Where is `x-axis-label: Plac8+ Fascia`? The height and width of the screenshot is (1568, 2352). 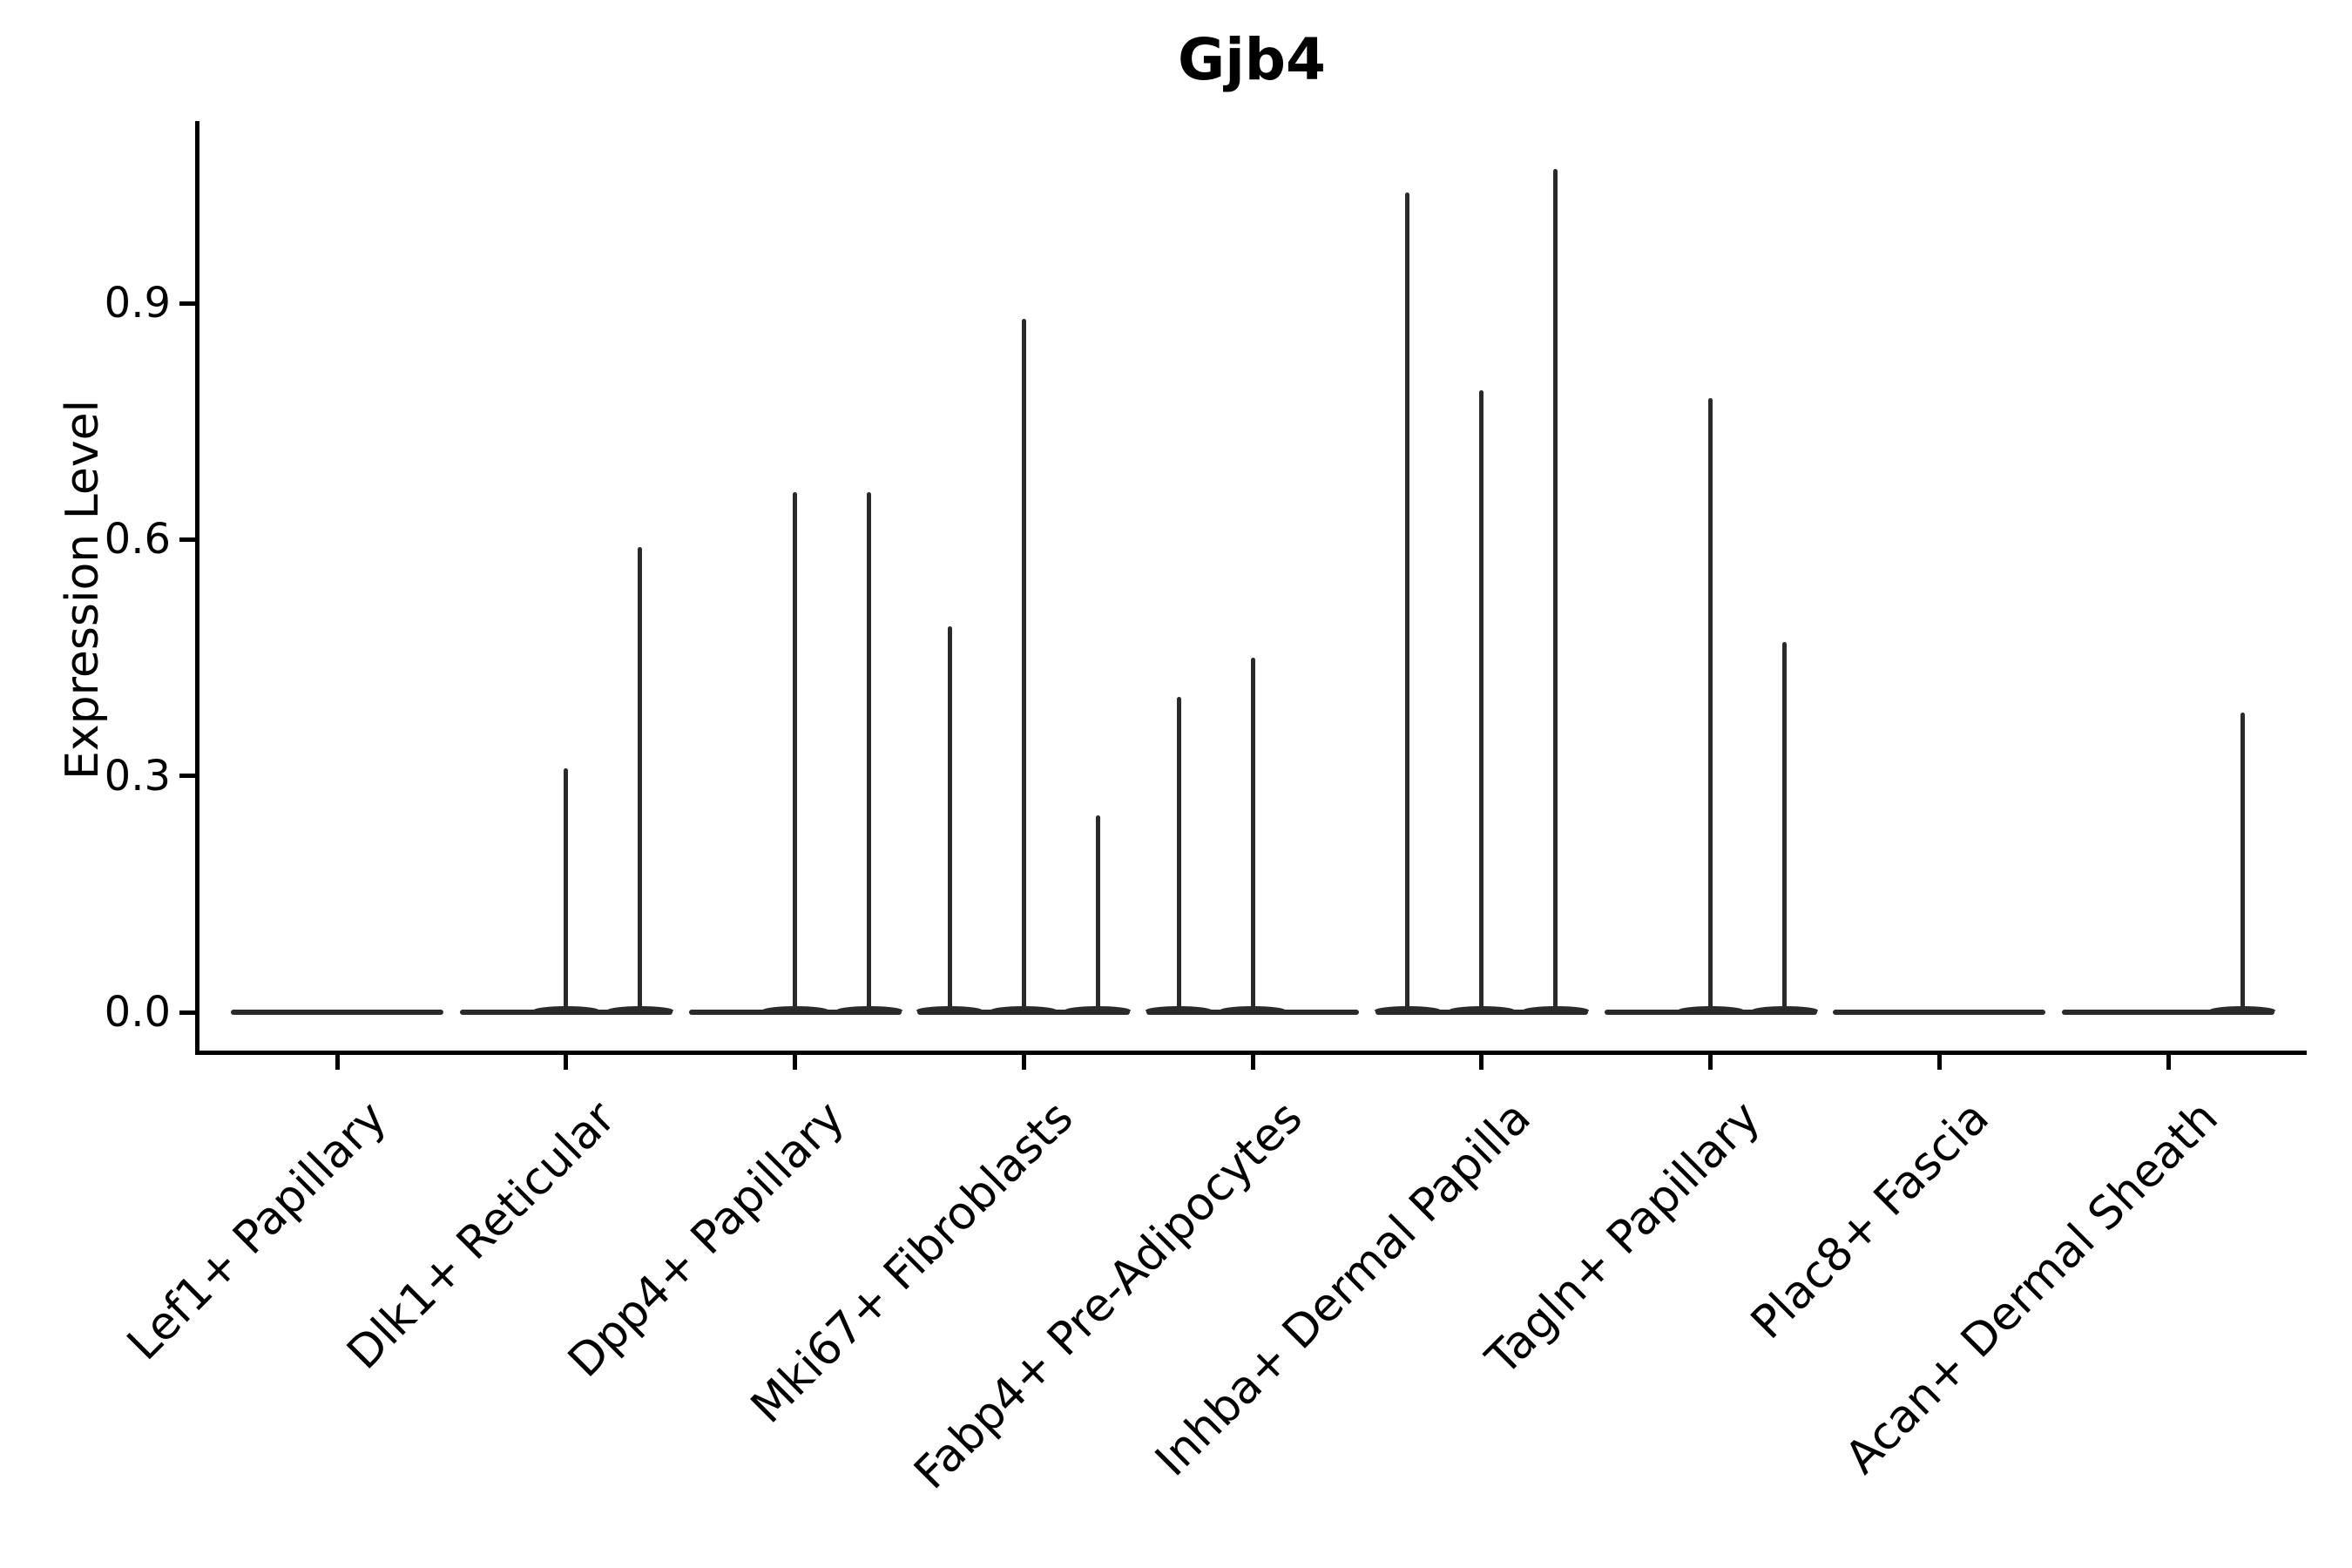
x-axis-label: Plac8+ Fascia is located at coordinates (1870, 1221).